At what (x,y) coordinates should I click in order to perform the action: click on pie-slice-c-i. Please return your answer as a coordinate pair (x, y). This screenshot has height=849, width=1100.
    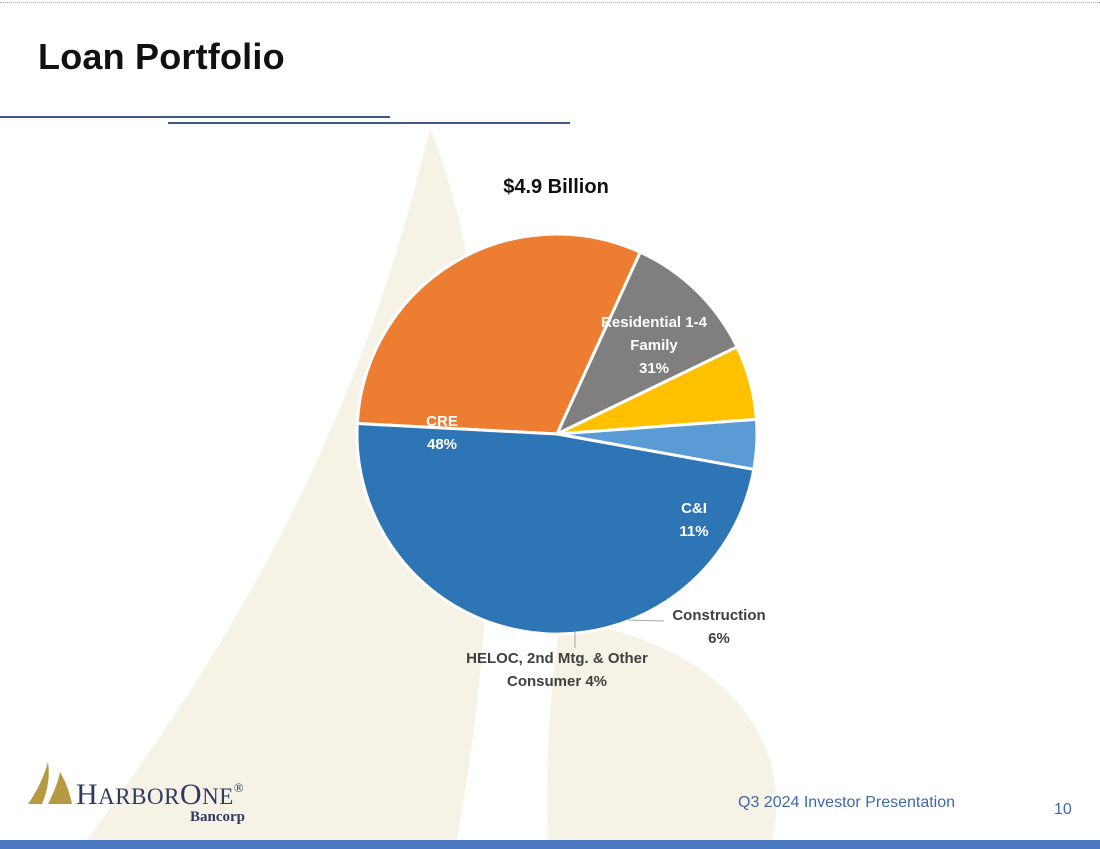
    Looking at the image, I should click on (647, 343).